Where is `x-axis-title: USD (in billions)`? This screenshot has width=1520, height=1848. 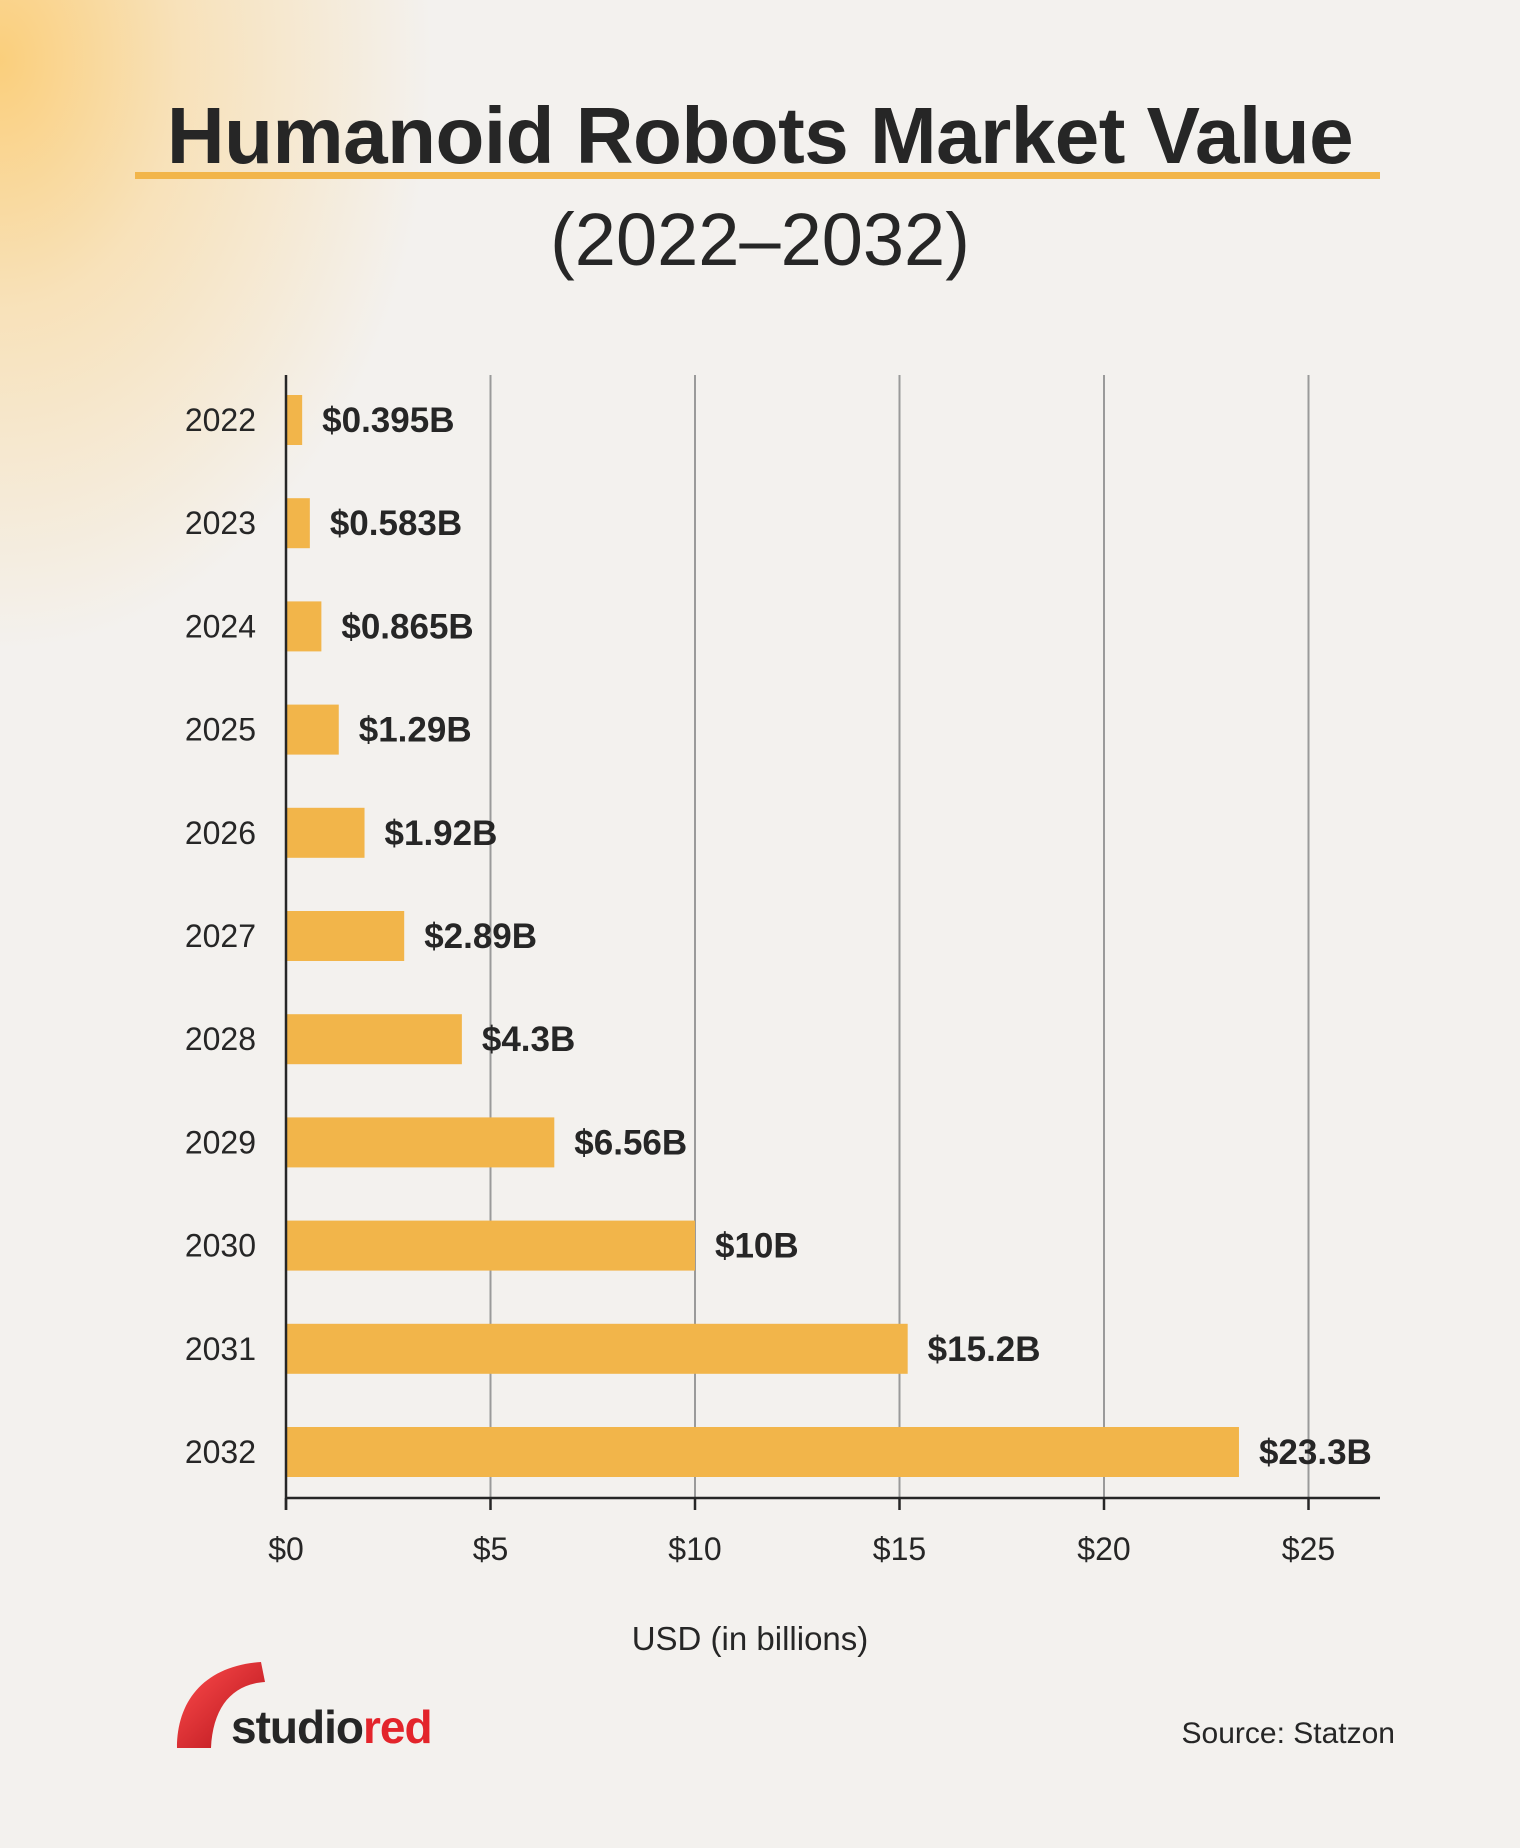
x-axis-title: USD (in billions) is located at coordinates (750, 1638).